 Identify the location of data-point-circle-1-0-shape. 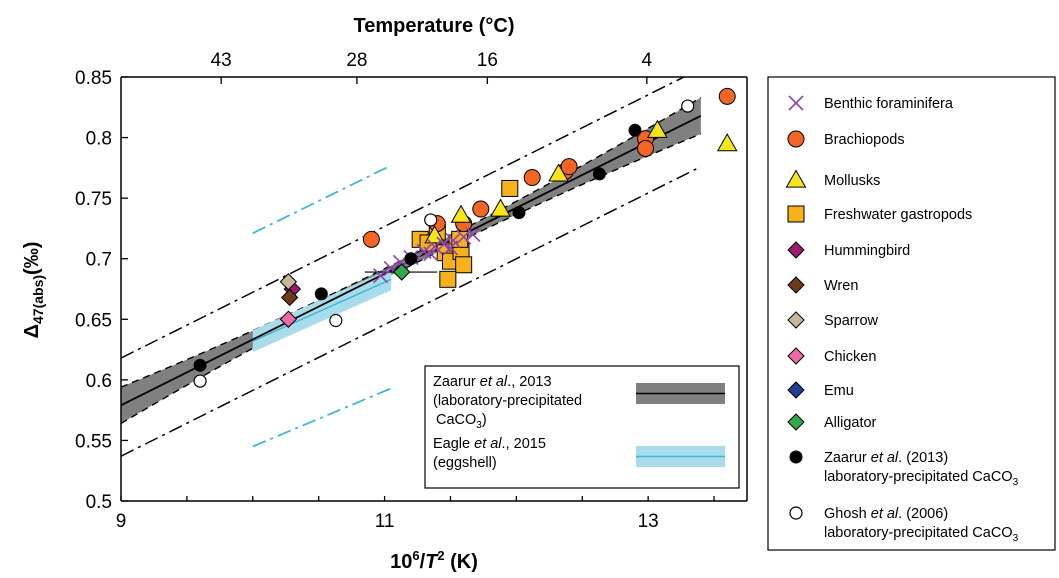
(371, 239).